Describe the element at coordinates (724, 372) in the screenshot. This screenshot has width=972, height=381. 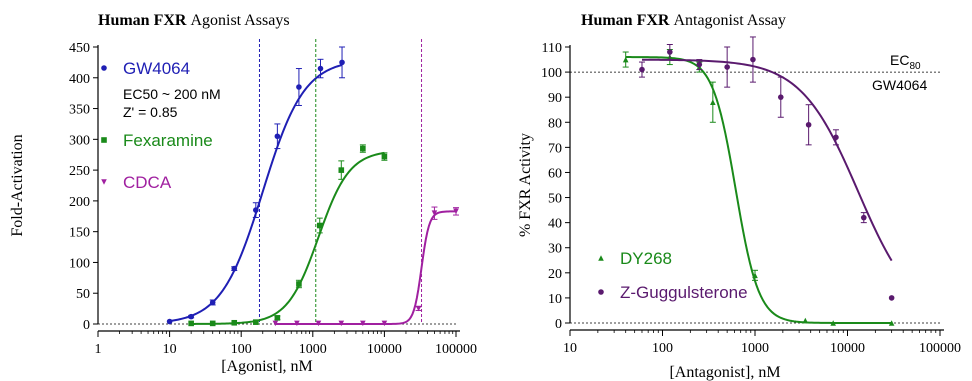
I see `x-axis-title: [Antagonist], nM` at that location.